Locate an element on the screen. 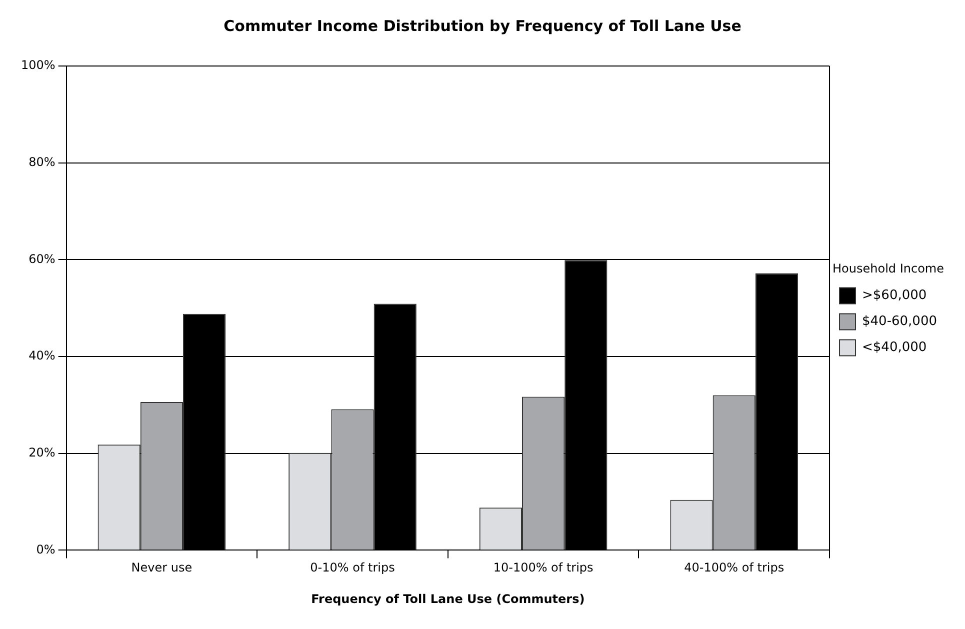 Image resolution: width=965 pixels, height=629 pixels. y-tick-label: 0% is located at coordinates (46, 549).